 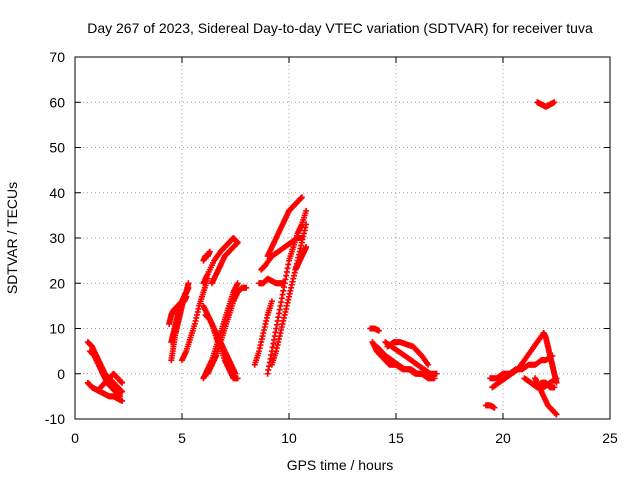 What do you see at coordinates (57, 283) in the screenshot?
I see `y-tick-label: 20` at bounding box center [57, 283].